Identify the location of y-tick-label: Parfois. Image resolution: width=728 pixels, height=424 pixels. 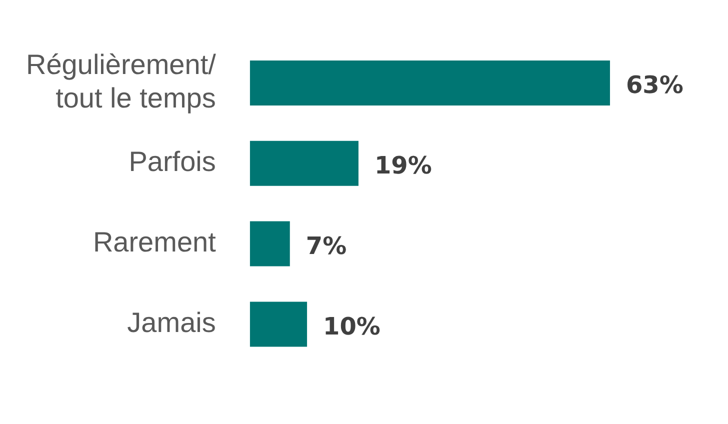
(172, 162).